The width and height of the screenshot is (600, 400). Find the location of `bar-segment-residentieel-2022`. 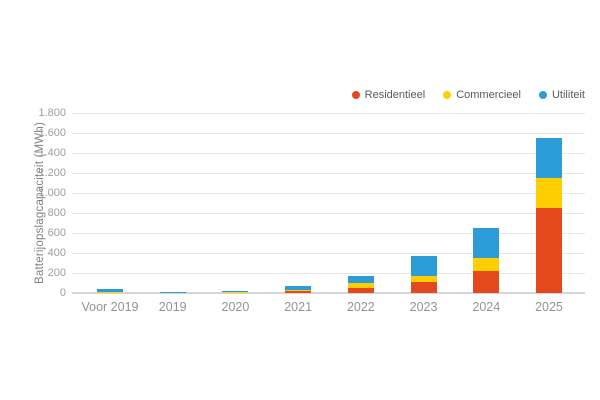

bar-segment-residentieel-2022 is located at coordinates (360, 290).